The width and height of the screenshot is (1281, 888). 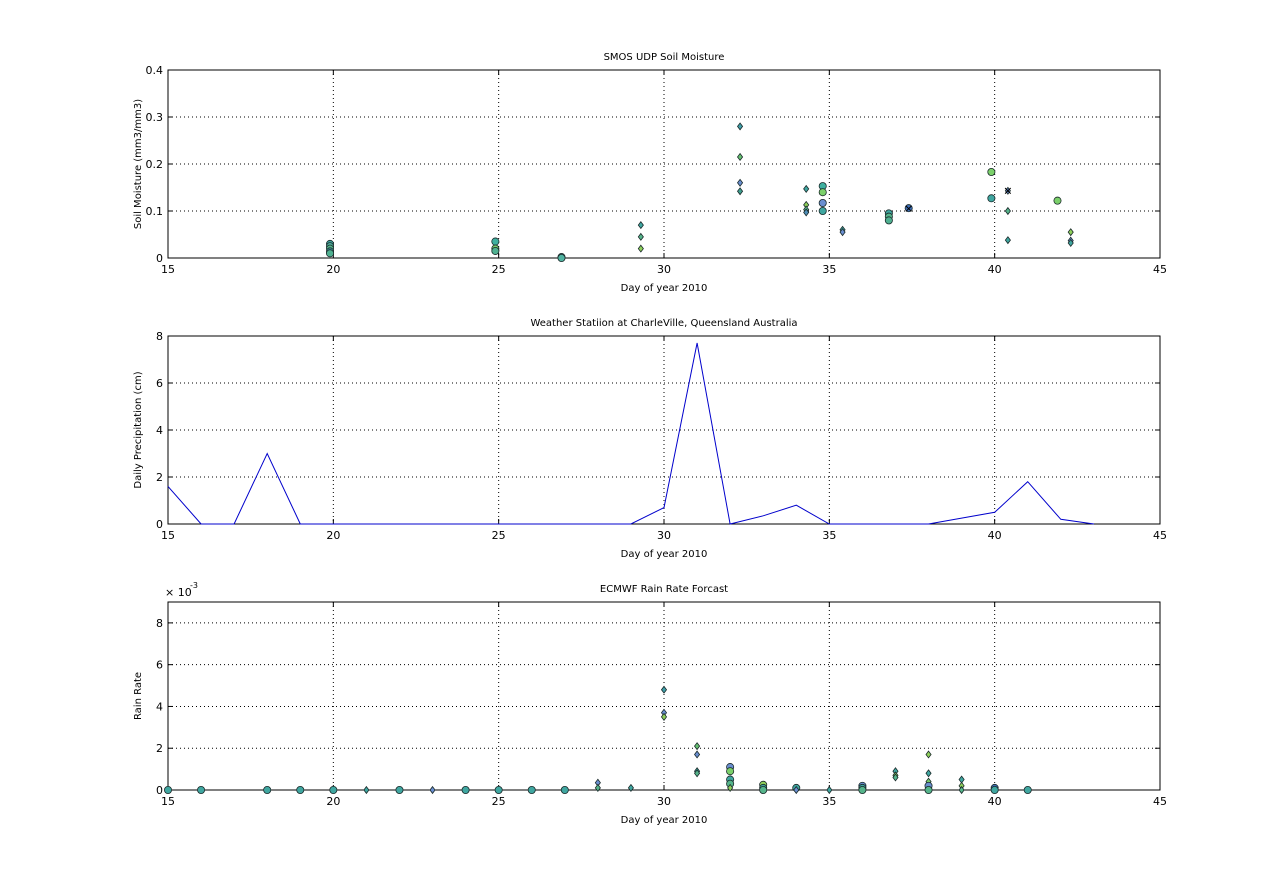 I want to click on chart-title: ECMWF Rain Rate Forcast, so click(x=664, y=589).